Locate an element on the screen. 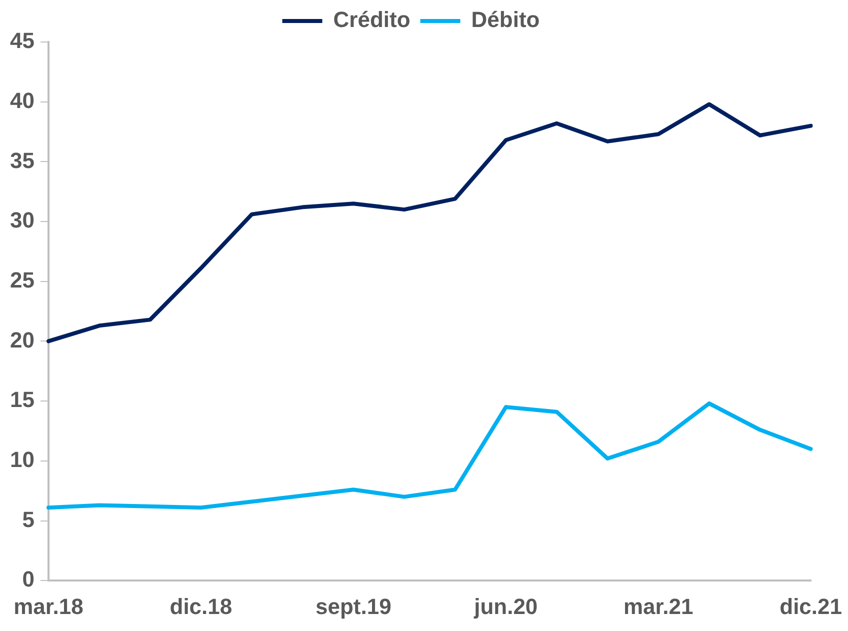 This screenshot has width=848, height=631. x-tick-label: mar.21 is located at coordinates (658, 606).